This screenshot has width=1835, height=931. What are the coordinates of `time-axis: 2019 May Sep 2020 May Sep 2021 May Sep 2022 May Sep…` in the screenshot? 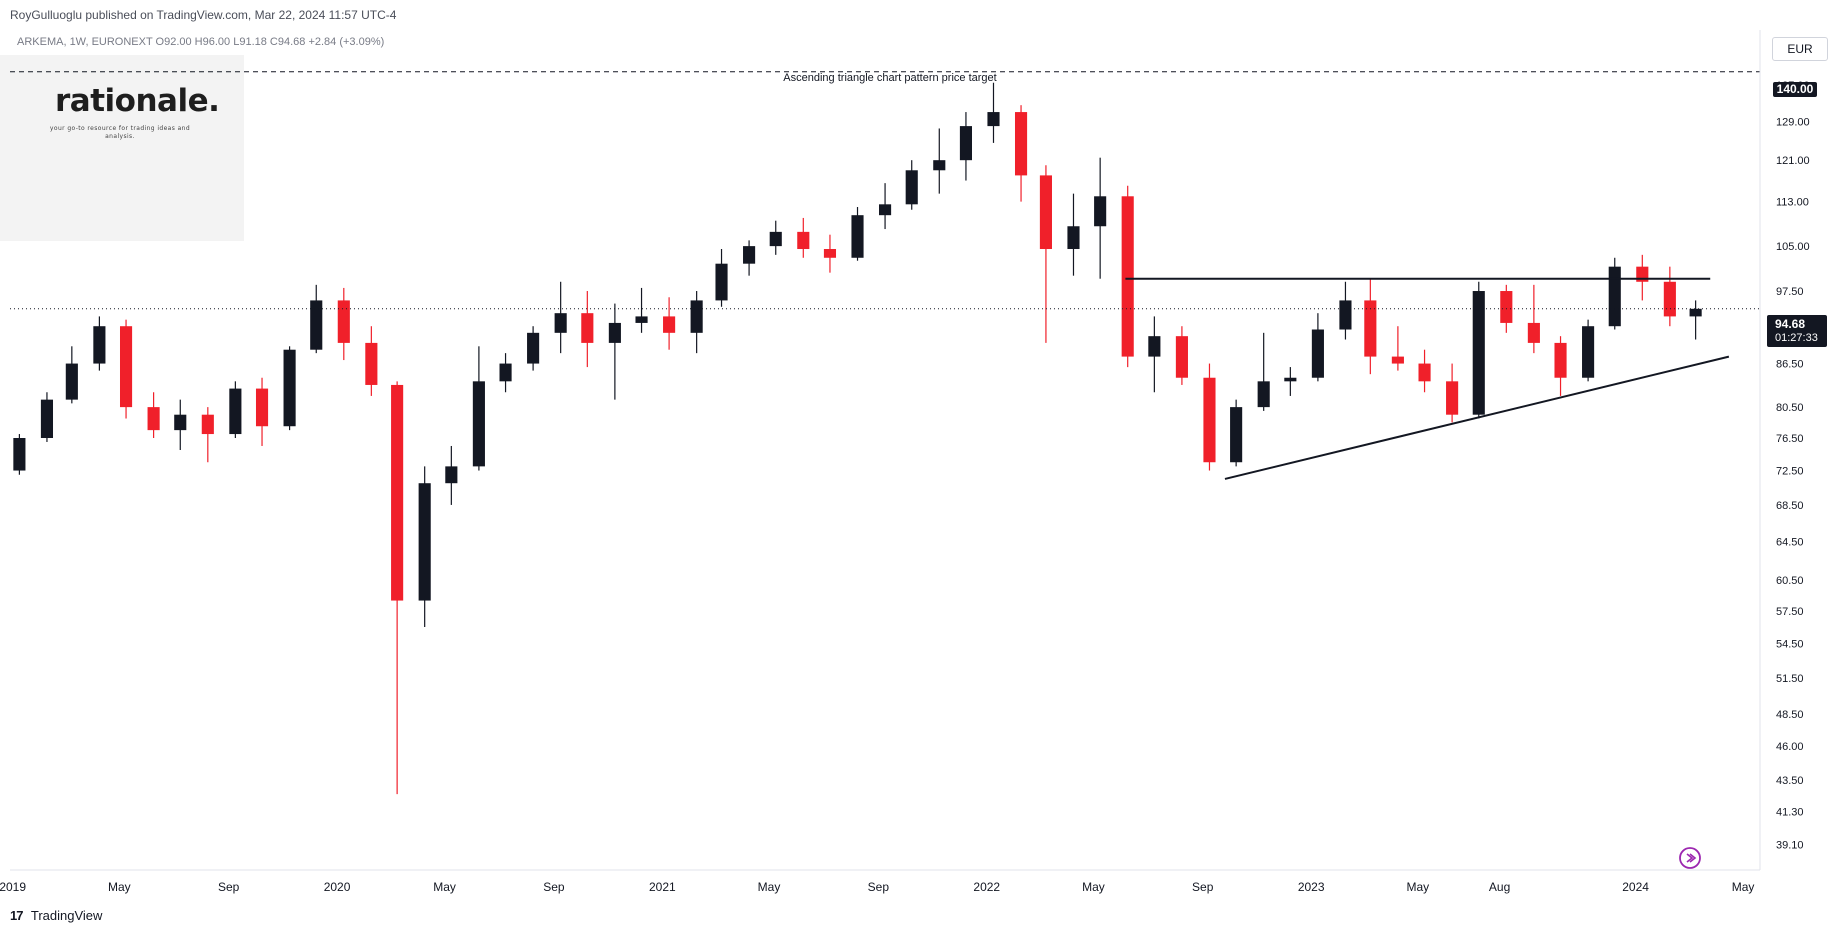 It's located at (877, 887).